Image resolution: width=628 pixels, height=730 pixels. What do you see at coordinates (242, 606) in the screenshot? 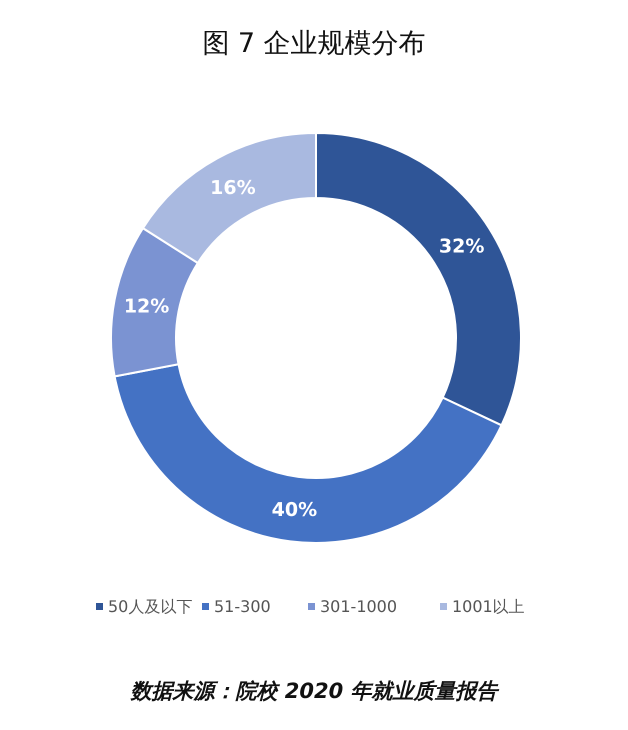
I see `legend-label: 51-300` at bounding box center [242, 606].